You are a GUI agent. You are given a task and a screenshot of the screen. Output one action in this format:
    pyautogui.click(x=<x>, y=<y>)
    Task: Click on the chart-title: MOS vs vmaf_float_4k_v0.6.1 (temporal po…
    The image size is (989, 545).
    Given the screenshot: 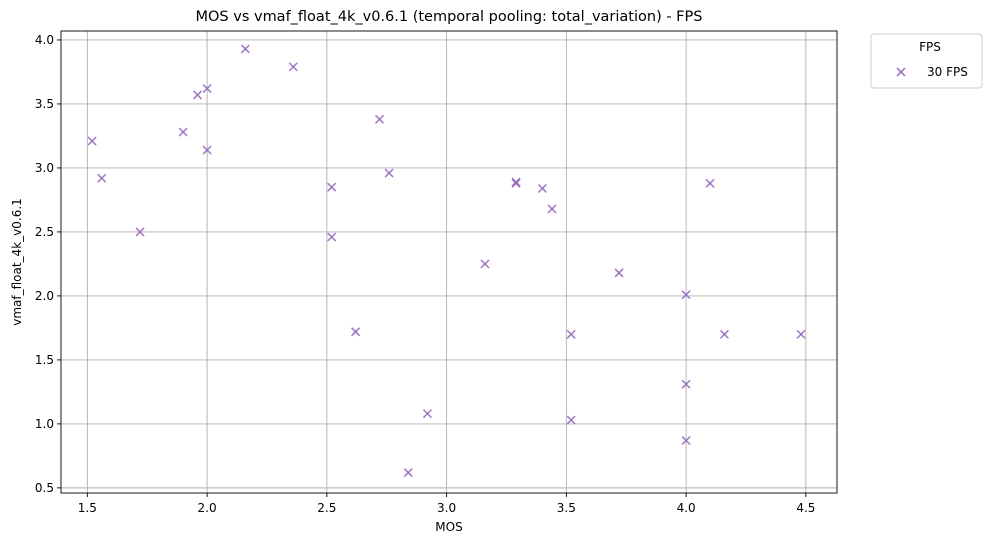 What is the action you would take?
    pyautogui.click(x=449, y=17)
    